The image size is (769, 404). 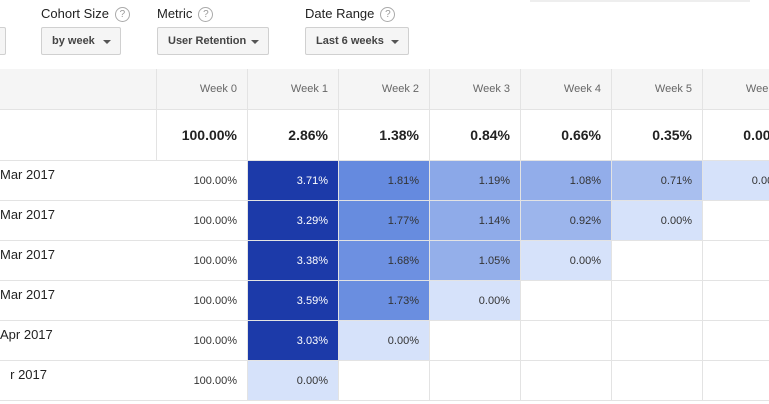 I want to click on column-header: Week 2, so click(x=384, y=89).